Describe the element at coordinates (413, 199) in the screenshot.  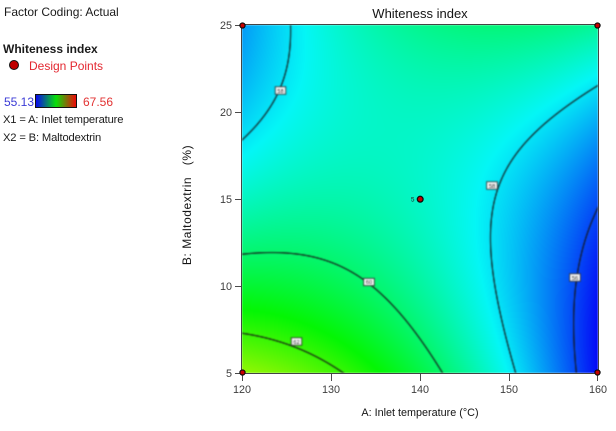
I see `svg-text: 5` at that location.